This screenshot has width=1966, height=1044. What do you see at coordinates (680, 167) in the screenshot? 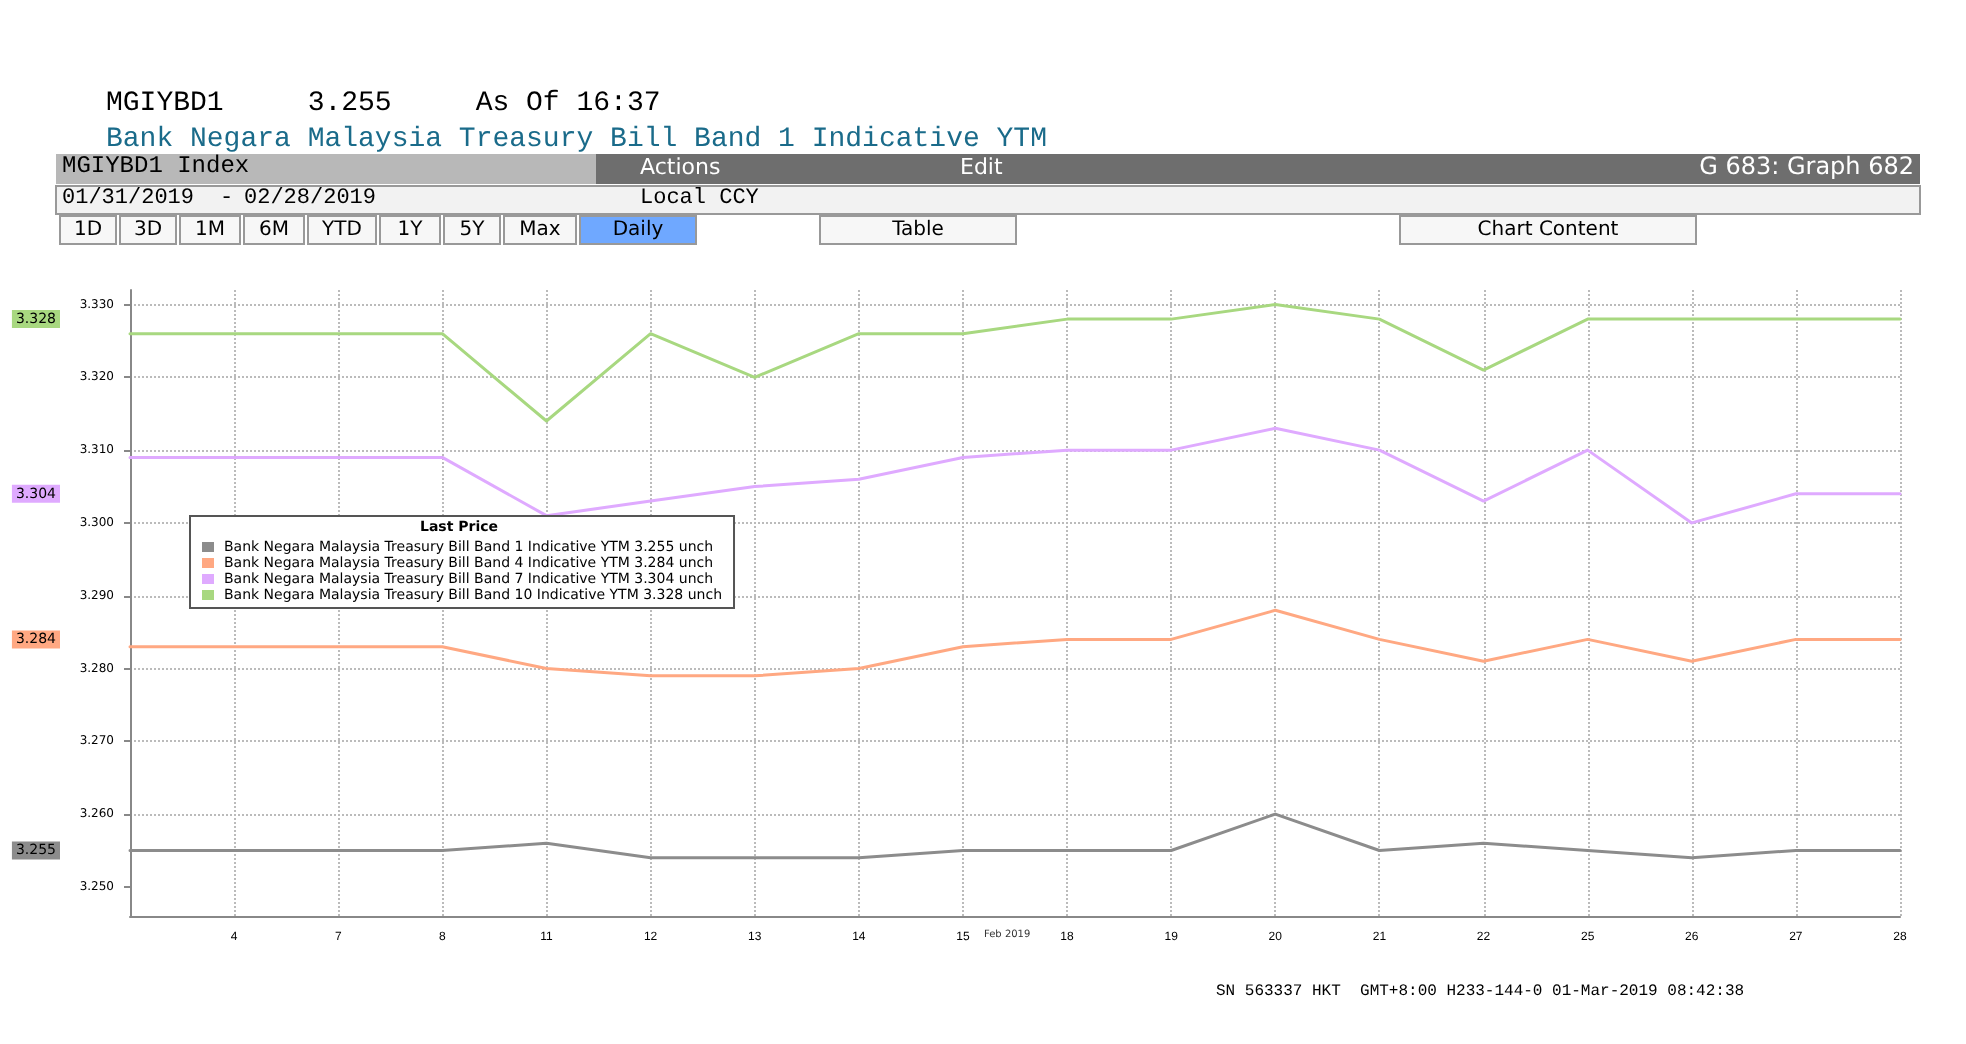
I see `text: Actions` at bounding box center [680, 167].